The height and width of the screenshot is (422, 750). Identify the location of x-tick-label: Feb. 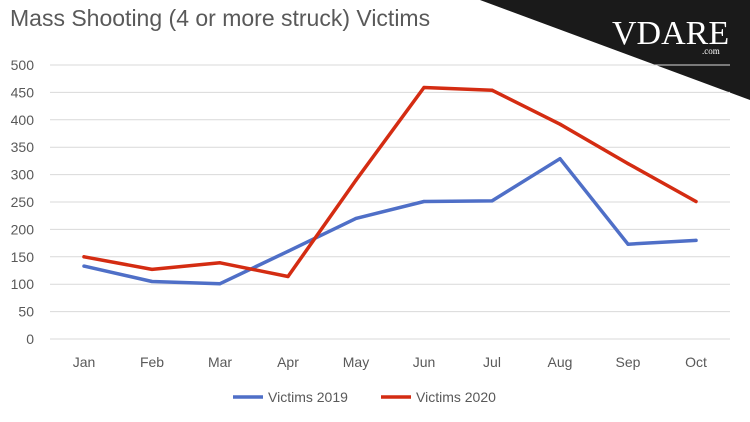
(152, 362).